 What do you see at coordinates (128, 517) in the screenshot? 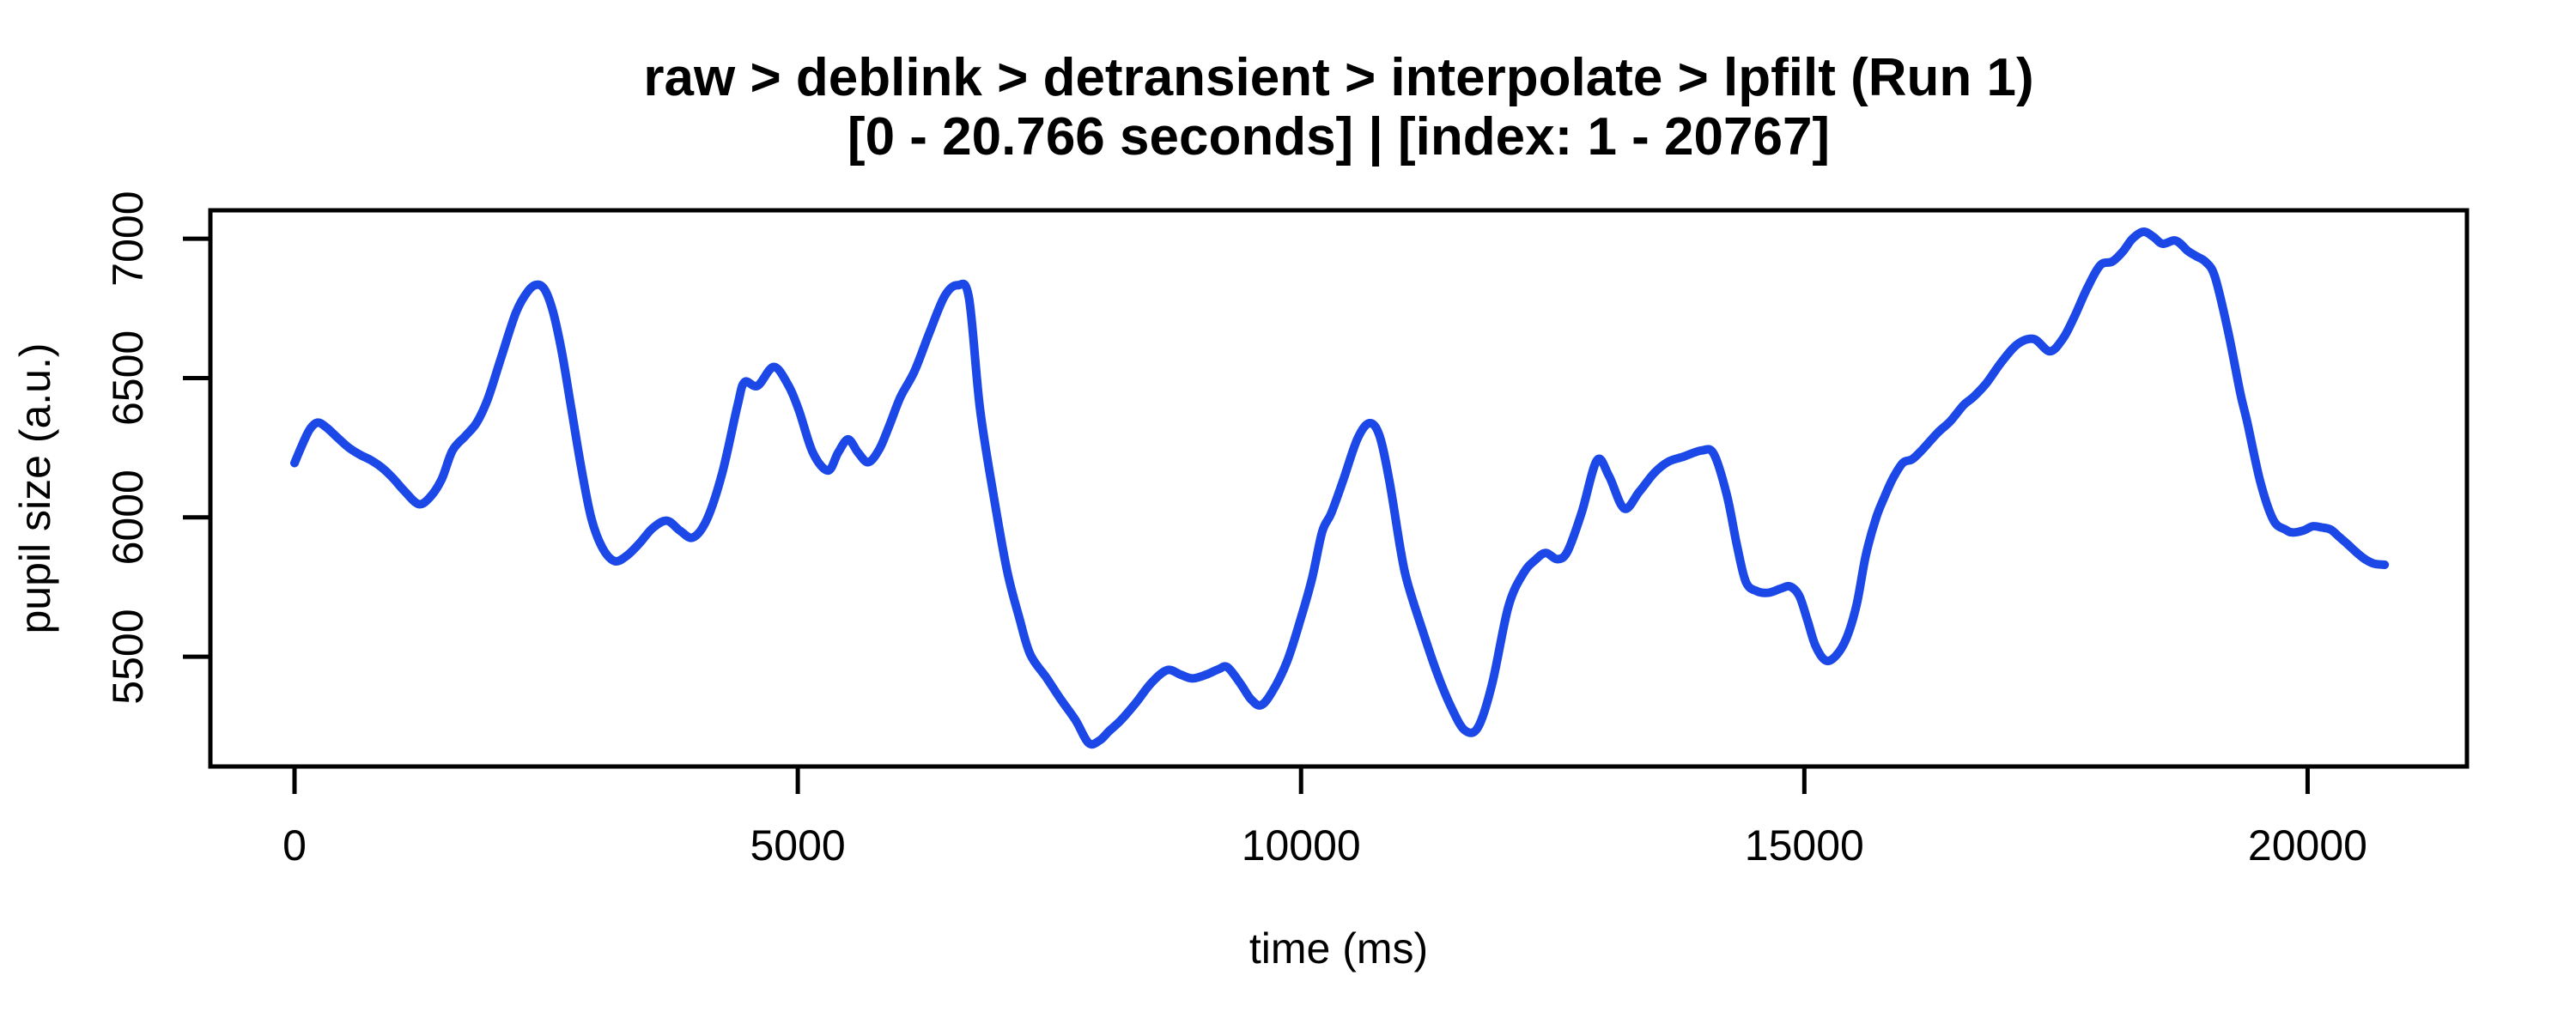
I see `y-tick-label: 6000` at bounding box center [128, 517].